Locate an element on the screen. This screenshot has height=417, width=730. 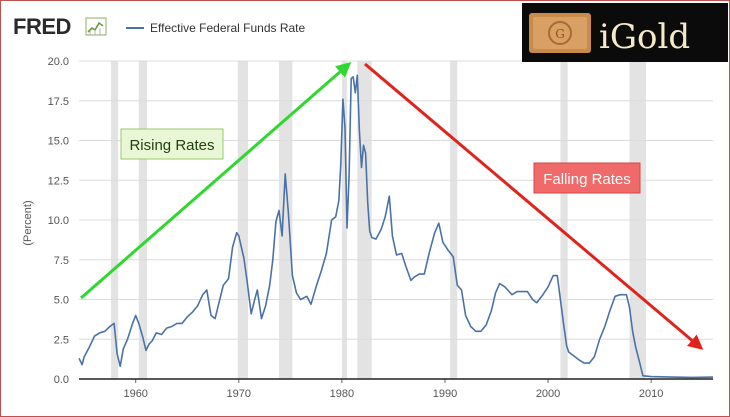
fred-logo-chart-icon is located at coordinates (96, 26).